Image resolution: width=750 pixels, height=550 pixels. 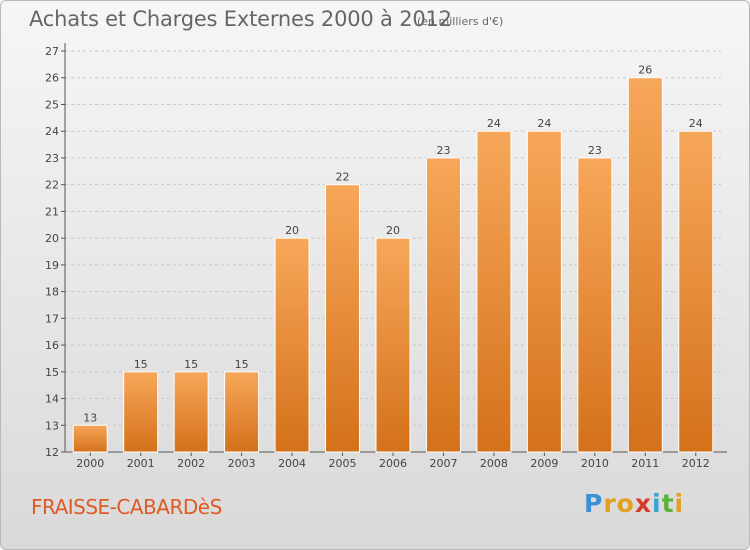 I want to click on y-tick-label: 21, so click(x=52, y=211).